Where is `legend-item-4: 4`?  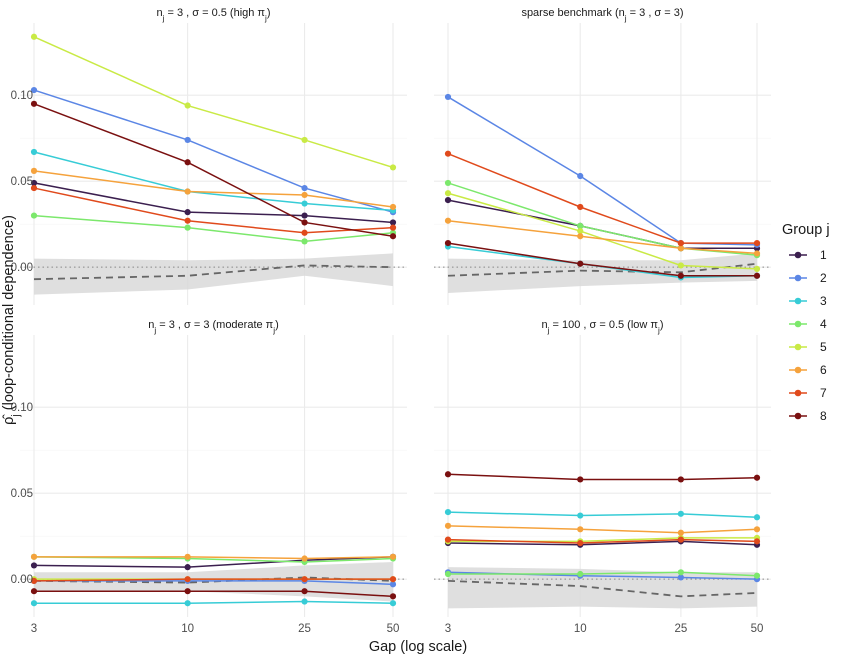 legend-item-4: 4 is located at coordinates (808, 324).